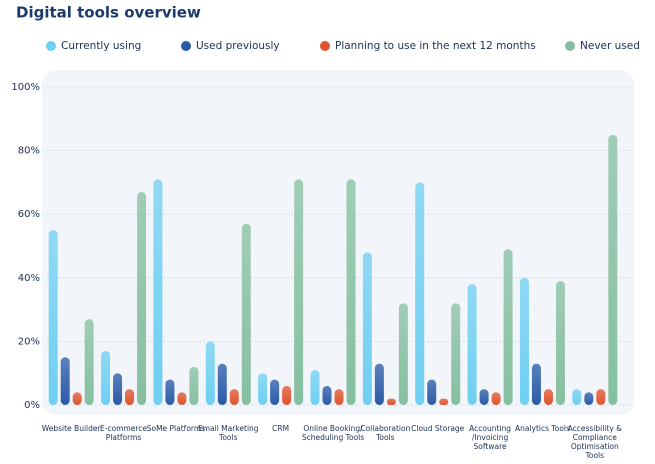 The image size is (655, 464). What do you see at coordinates (490, 437) in the screenshot?
I see `x-tick-label: Accounting /Invoicing Software` at bounding box center [490, 437].